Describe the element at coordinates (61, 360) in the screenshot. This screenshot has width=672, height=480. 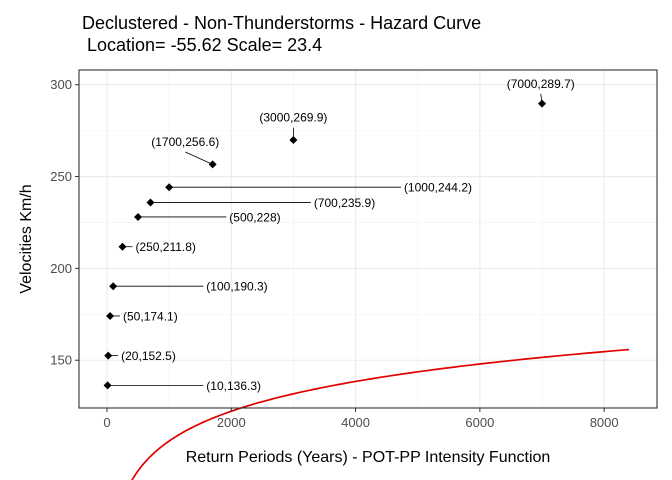
I see `y-tick-label: 150` at that location.